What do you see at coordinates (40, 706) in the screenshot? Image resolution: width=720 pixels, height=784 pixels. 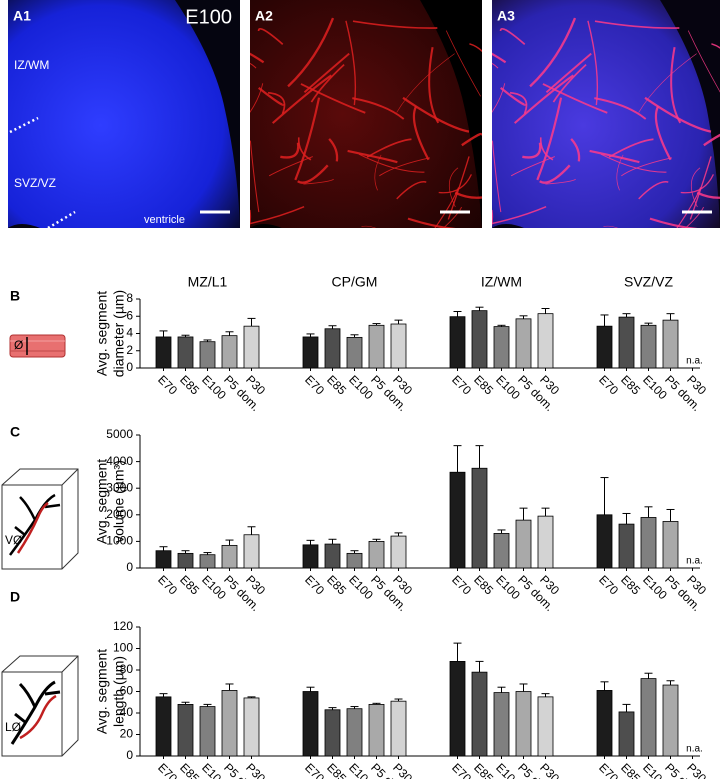 I see `icon-cube` at bounding box center [40, 706].